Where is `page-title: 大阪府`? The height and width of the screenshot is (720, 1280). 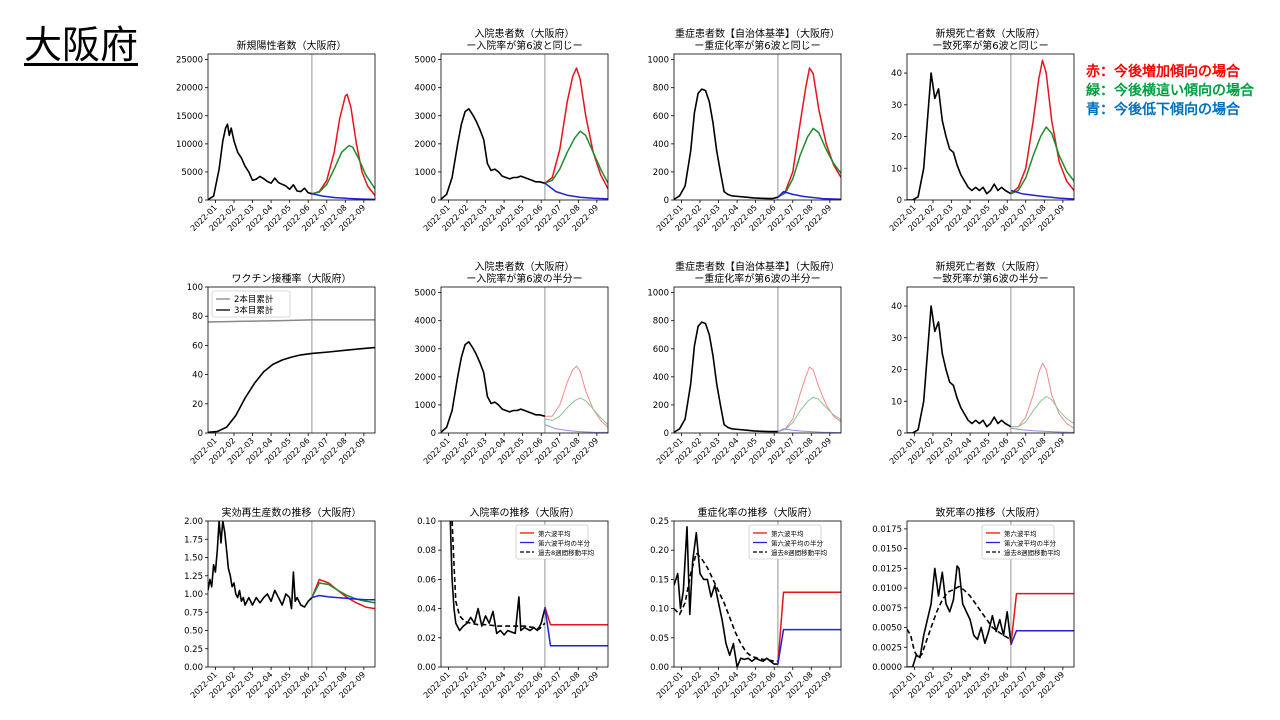 page-title: 大阪府 is located at coordinates (81, 45).